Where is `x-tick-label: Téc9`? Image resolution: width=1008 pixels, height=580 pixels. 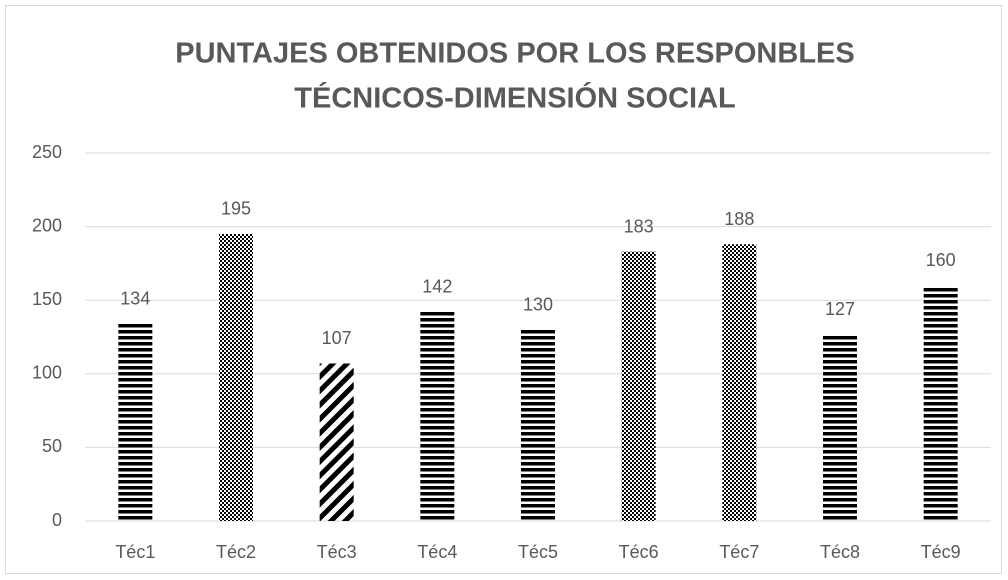
x-tick-label: Téc9 is located at coordinates (941, 552).